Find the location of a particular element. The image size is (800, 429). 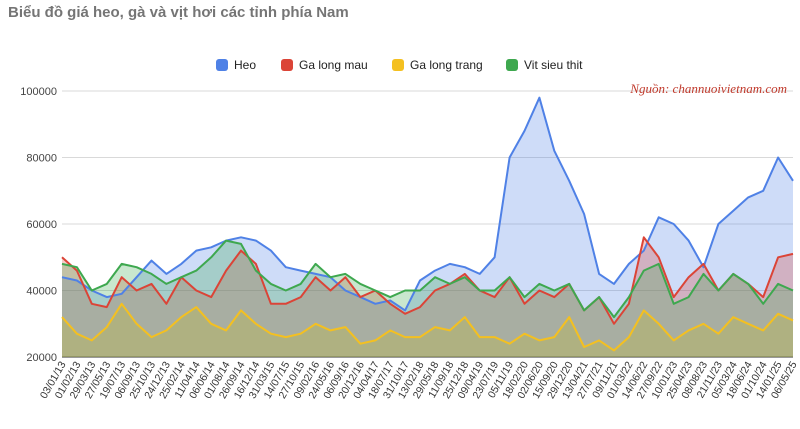

legend-label: Vit sieu thit is located at coordinates (553, 65).